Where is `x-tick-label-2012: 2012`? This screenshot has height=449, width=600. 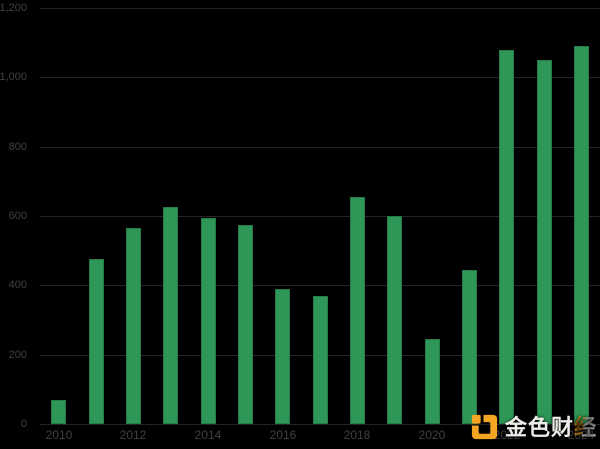 x-tick-label-2012: 2012 is located at coordinates (133, 435).